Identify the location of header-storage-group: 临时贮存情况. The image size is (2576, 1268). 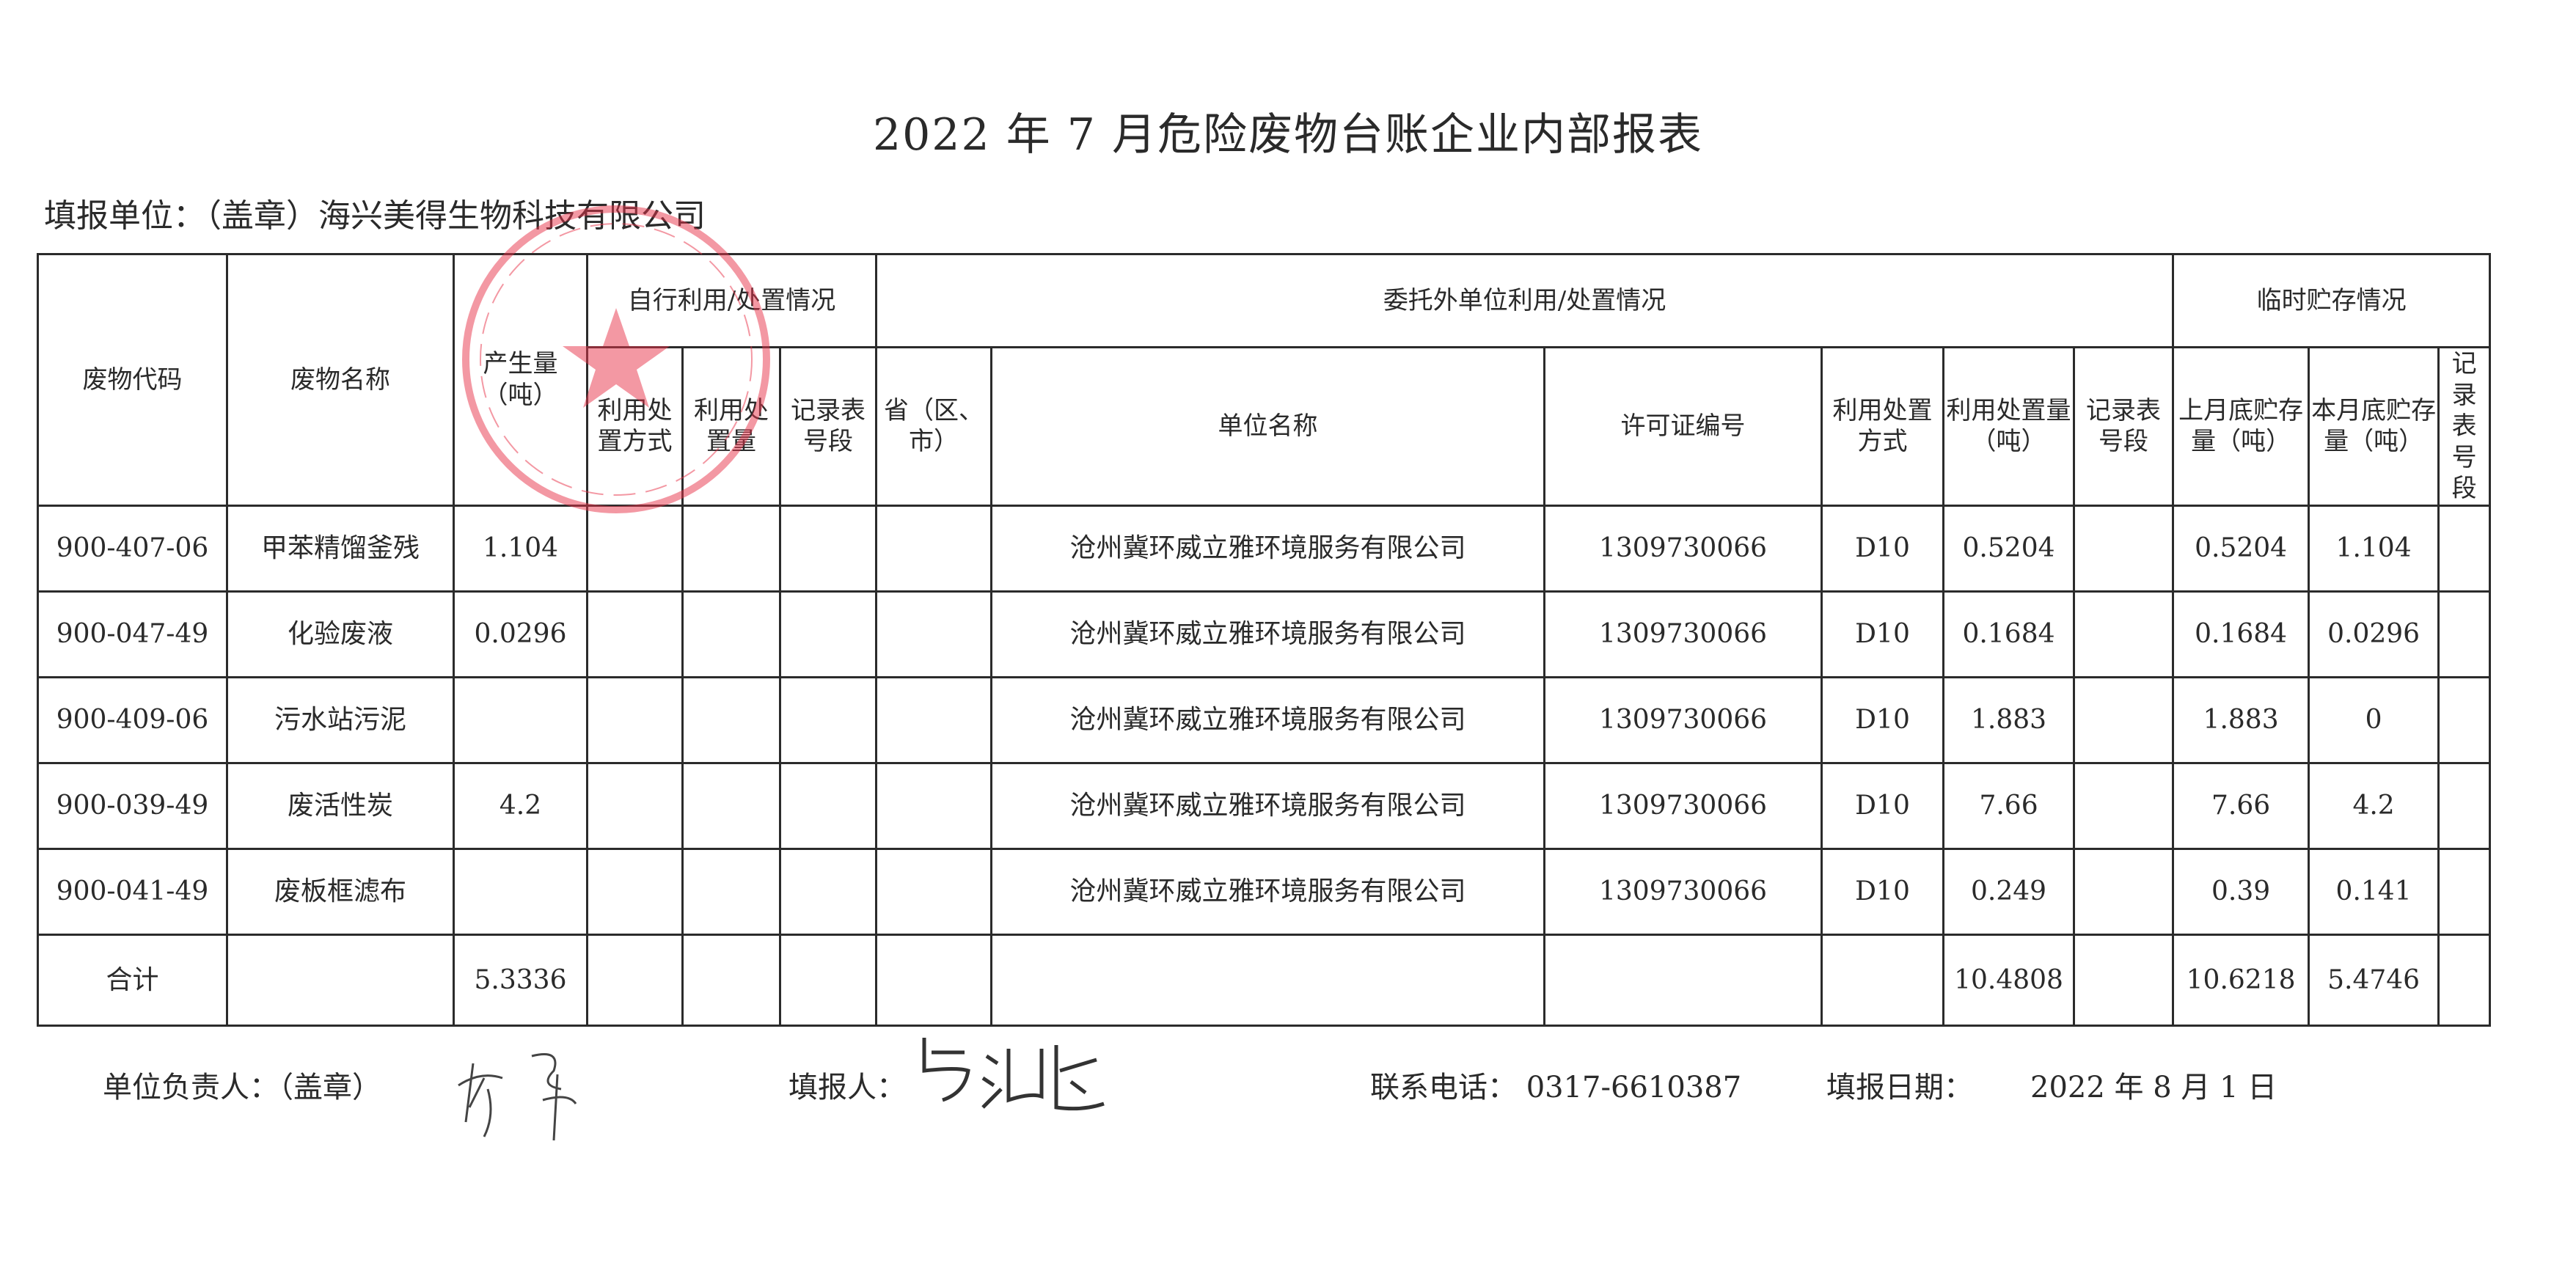
(2332, 300).